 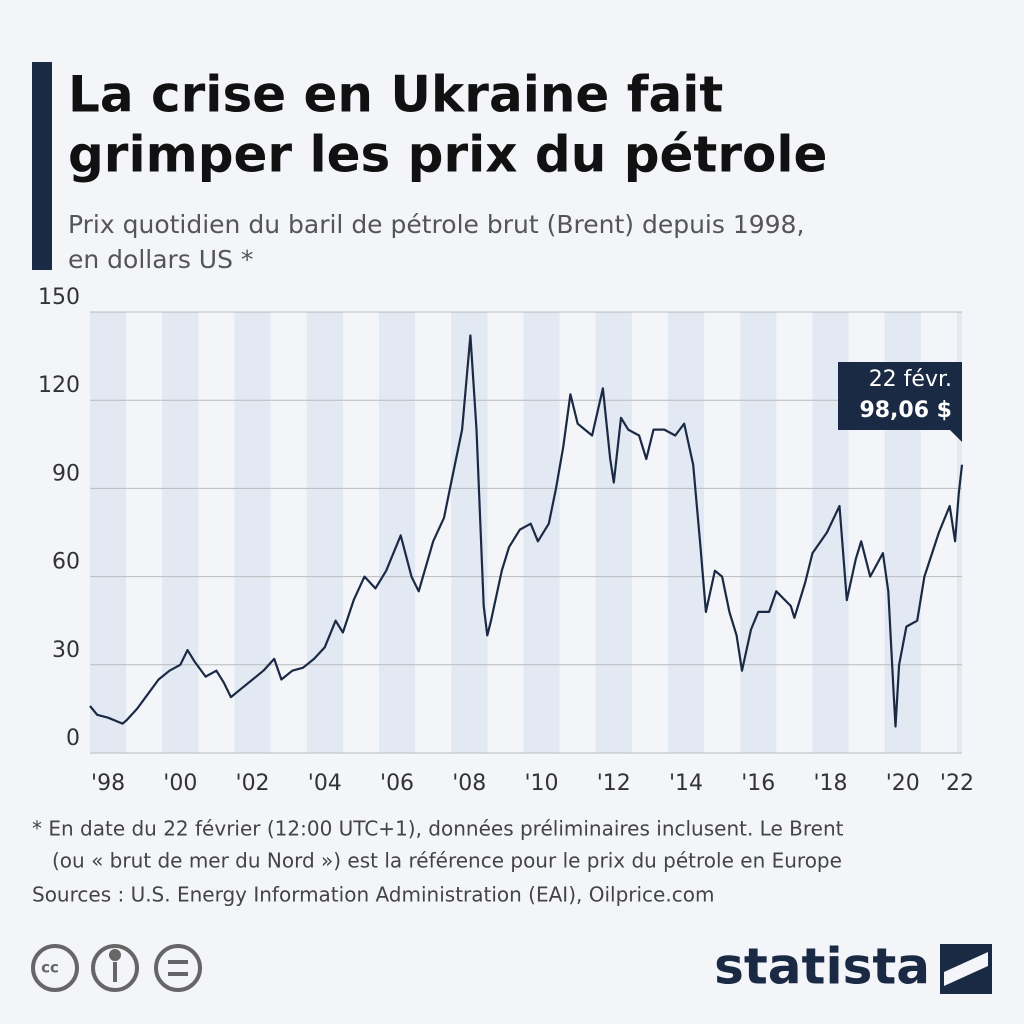 I want to click on x-tick-label: '02, so click(x=253, y=783).